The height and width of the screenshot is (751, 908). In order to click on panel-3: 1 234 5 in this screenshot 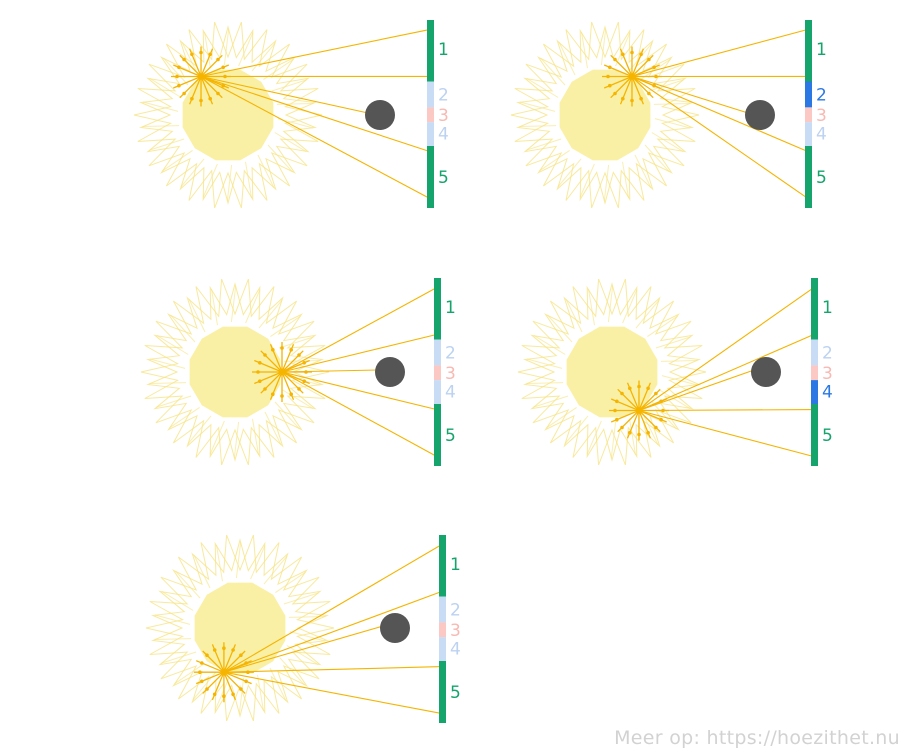, I will do `click(298, 372)`.